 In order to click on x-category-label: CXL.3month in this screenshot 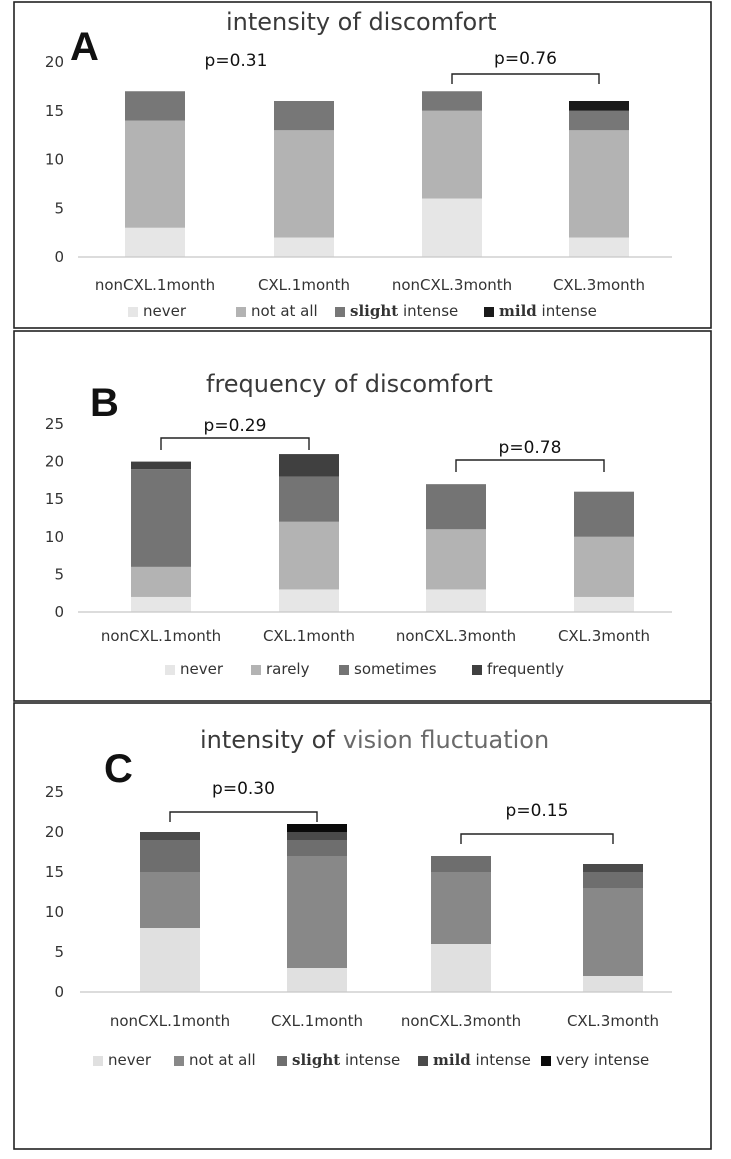, I will do `click(599, 285)`.